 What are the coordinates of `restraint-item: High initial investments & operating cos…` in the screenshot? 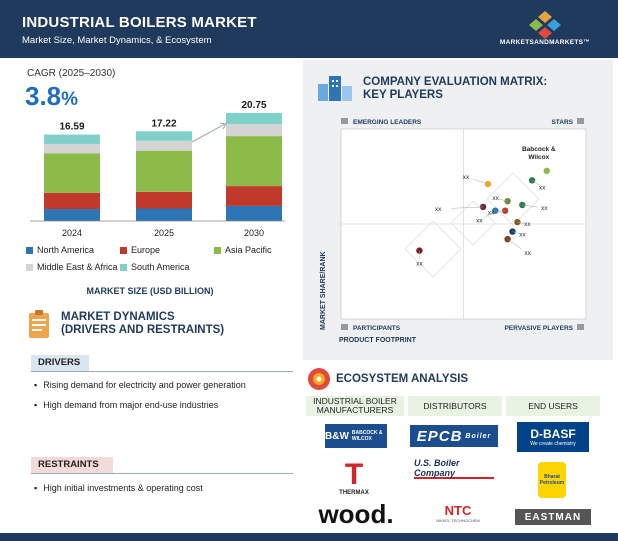 It's located at (118, 488).